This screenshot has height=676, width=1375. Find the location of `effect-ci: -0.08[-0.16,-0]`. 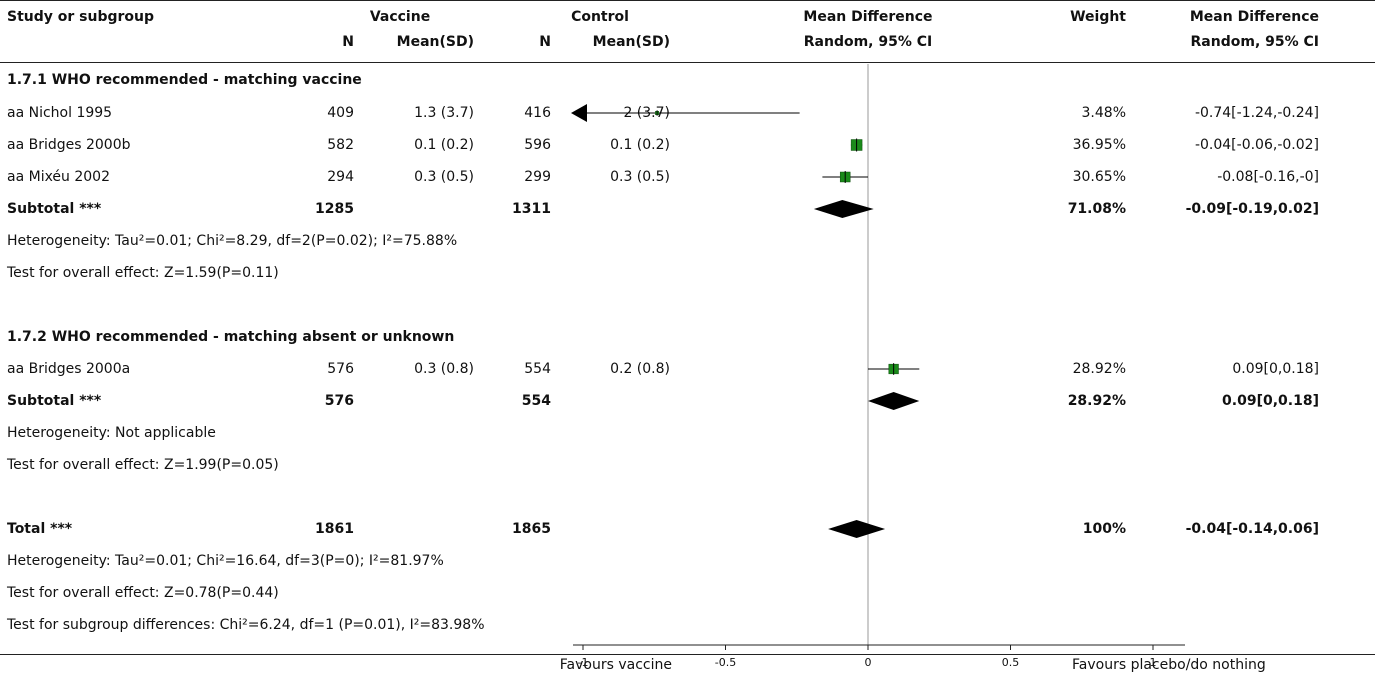

effect-ci: -0.08[-0.16,-0] is located at coordinates (1268, 177).